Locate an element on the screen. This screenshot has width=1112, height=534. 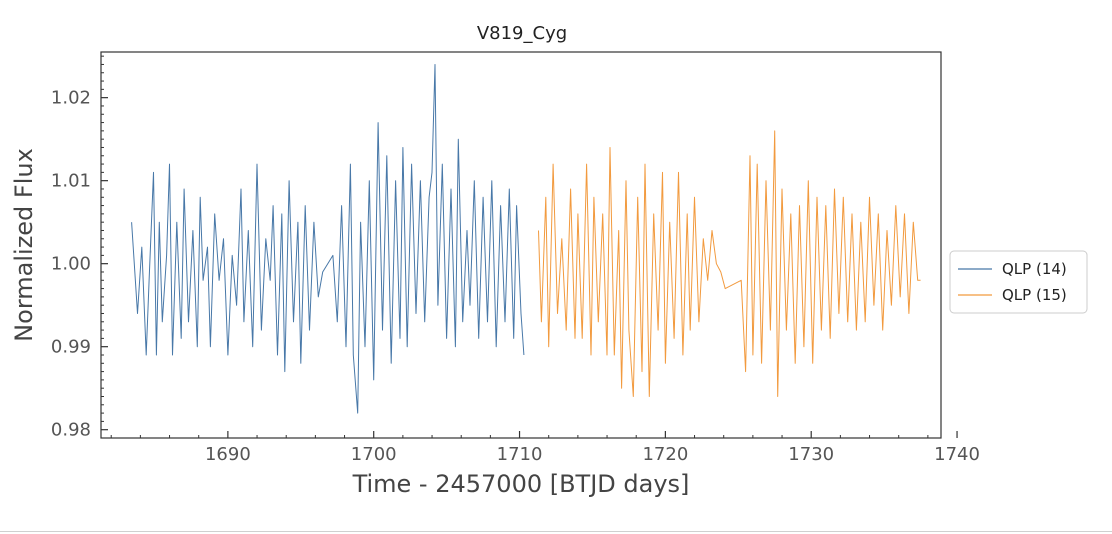
y-axis-ticks: 0.98 0.99 1.00 1.01 1.02 is located at coordinates (79, 248).